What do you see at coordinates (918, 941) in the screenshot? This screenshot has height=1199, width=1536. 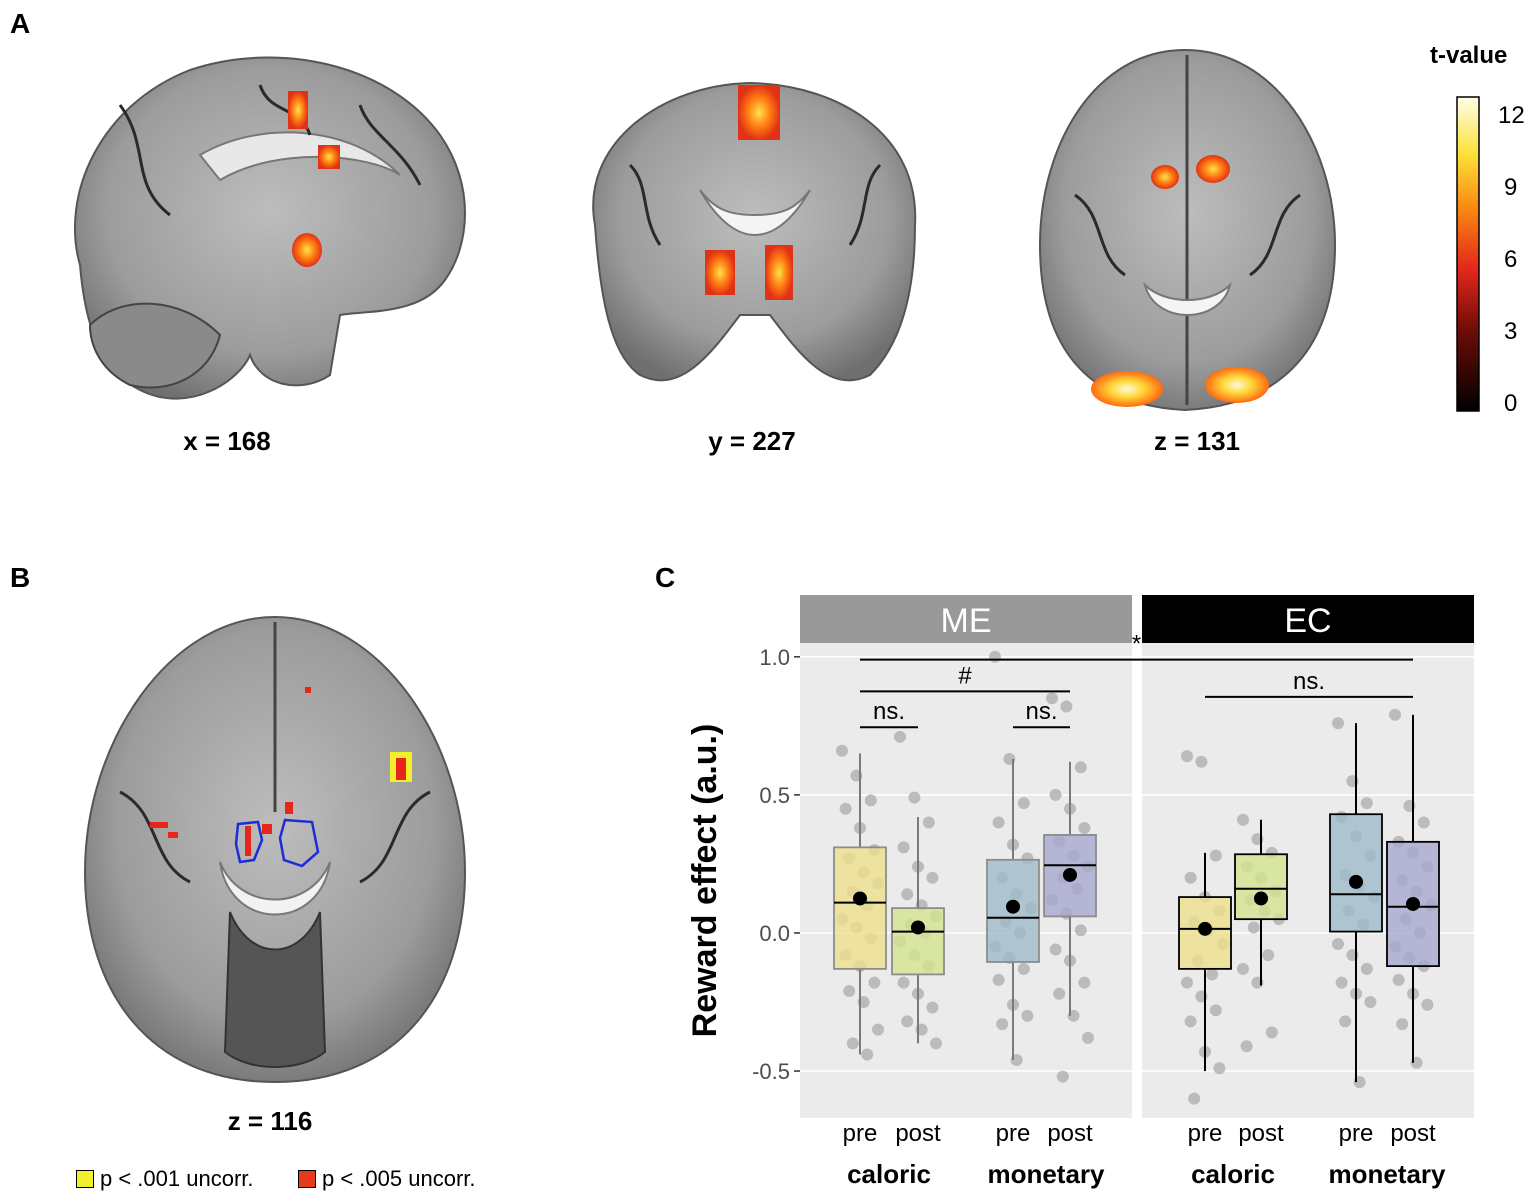 I see `box-me-caloric-post` at bounding box center [918, 941].